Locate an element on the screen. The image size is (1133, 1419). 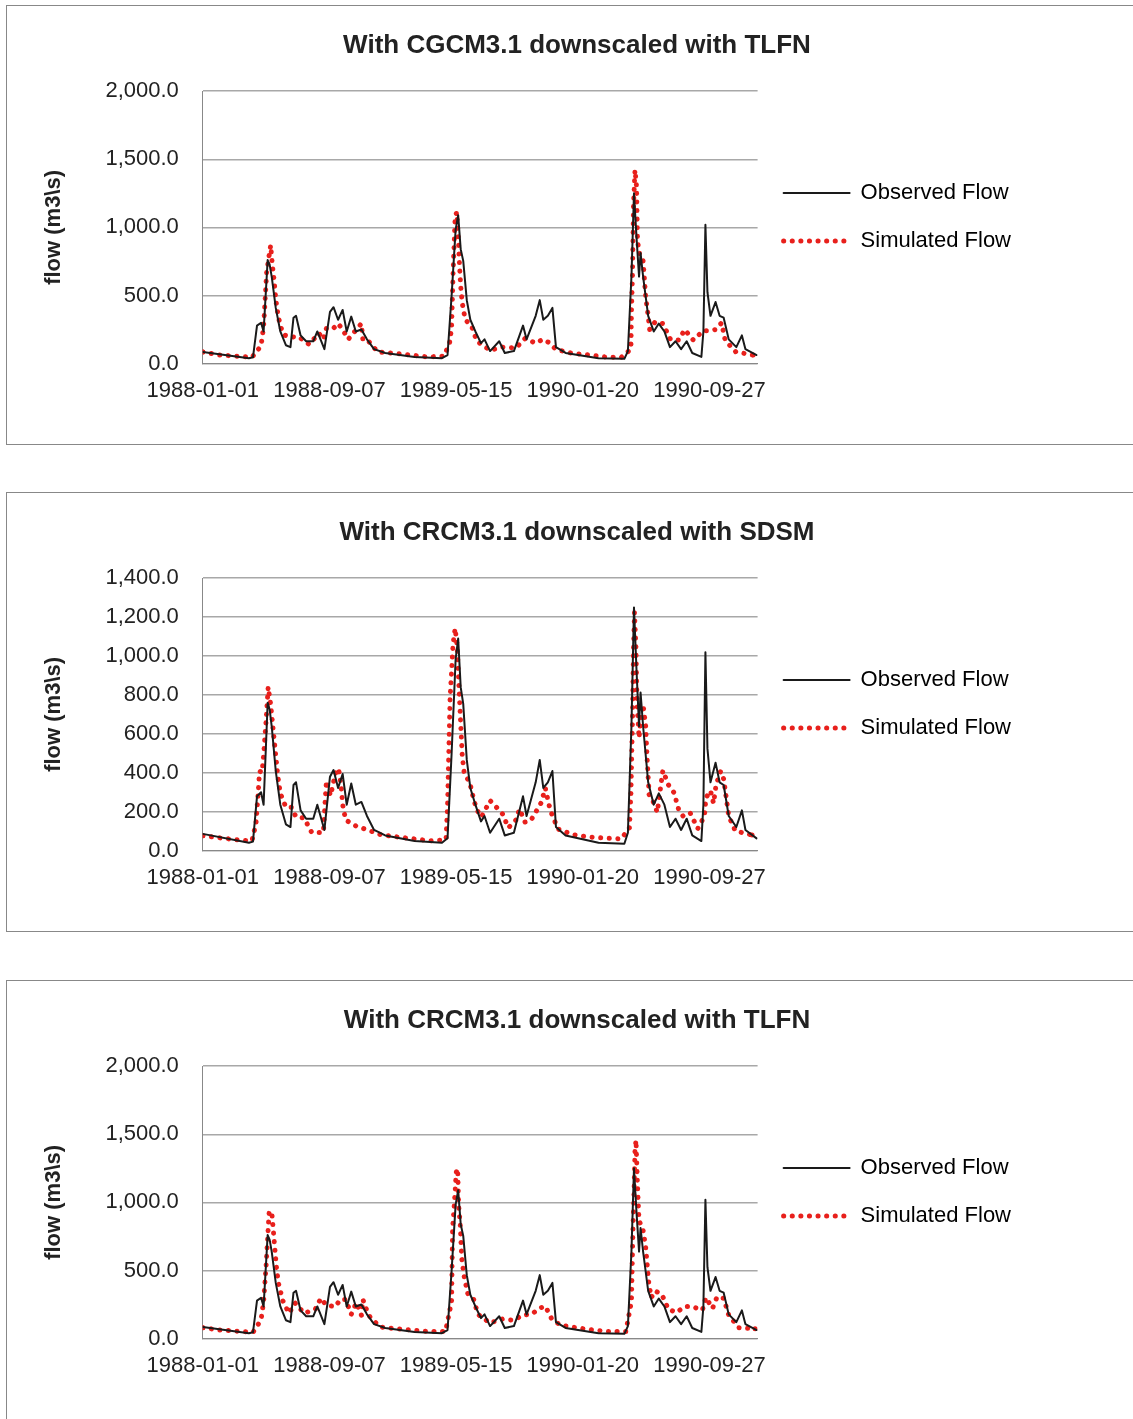
y-tick-label: 1,200.0 is located at coordinates (142, 616).